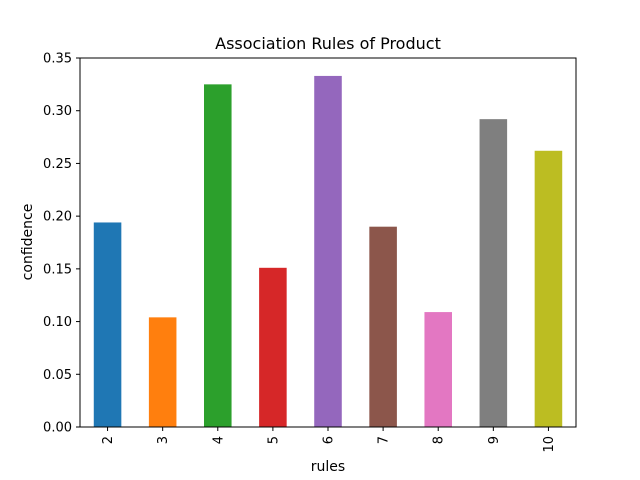  I want to click on y-tick-label-0.15: 0.15, so click(57, 269).